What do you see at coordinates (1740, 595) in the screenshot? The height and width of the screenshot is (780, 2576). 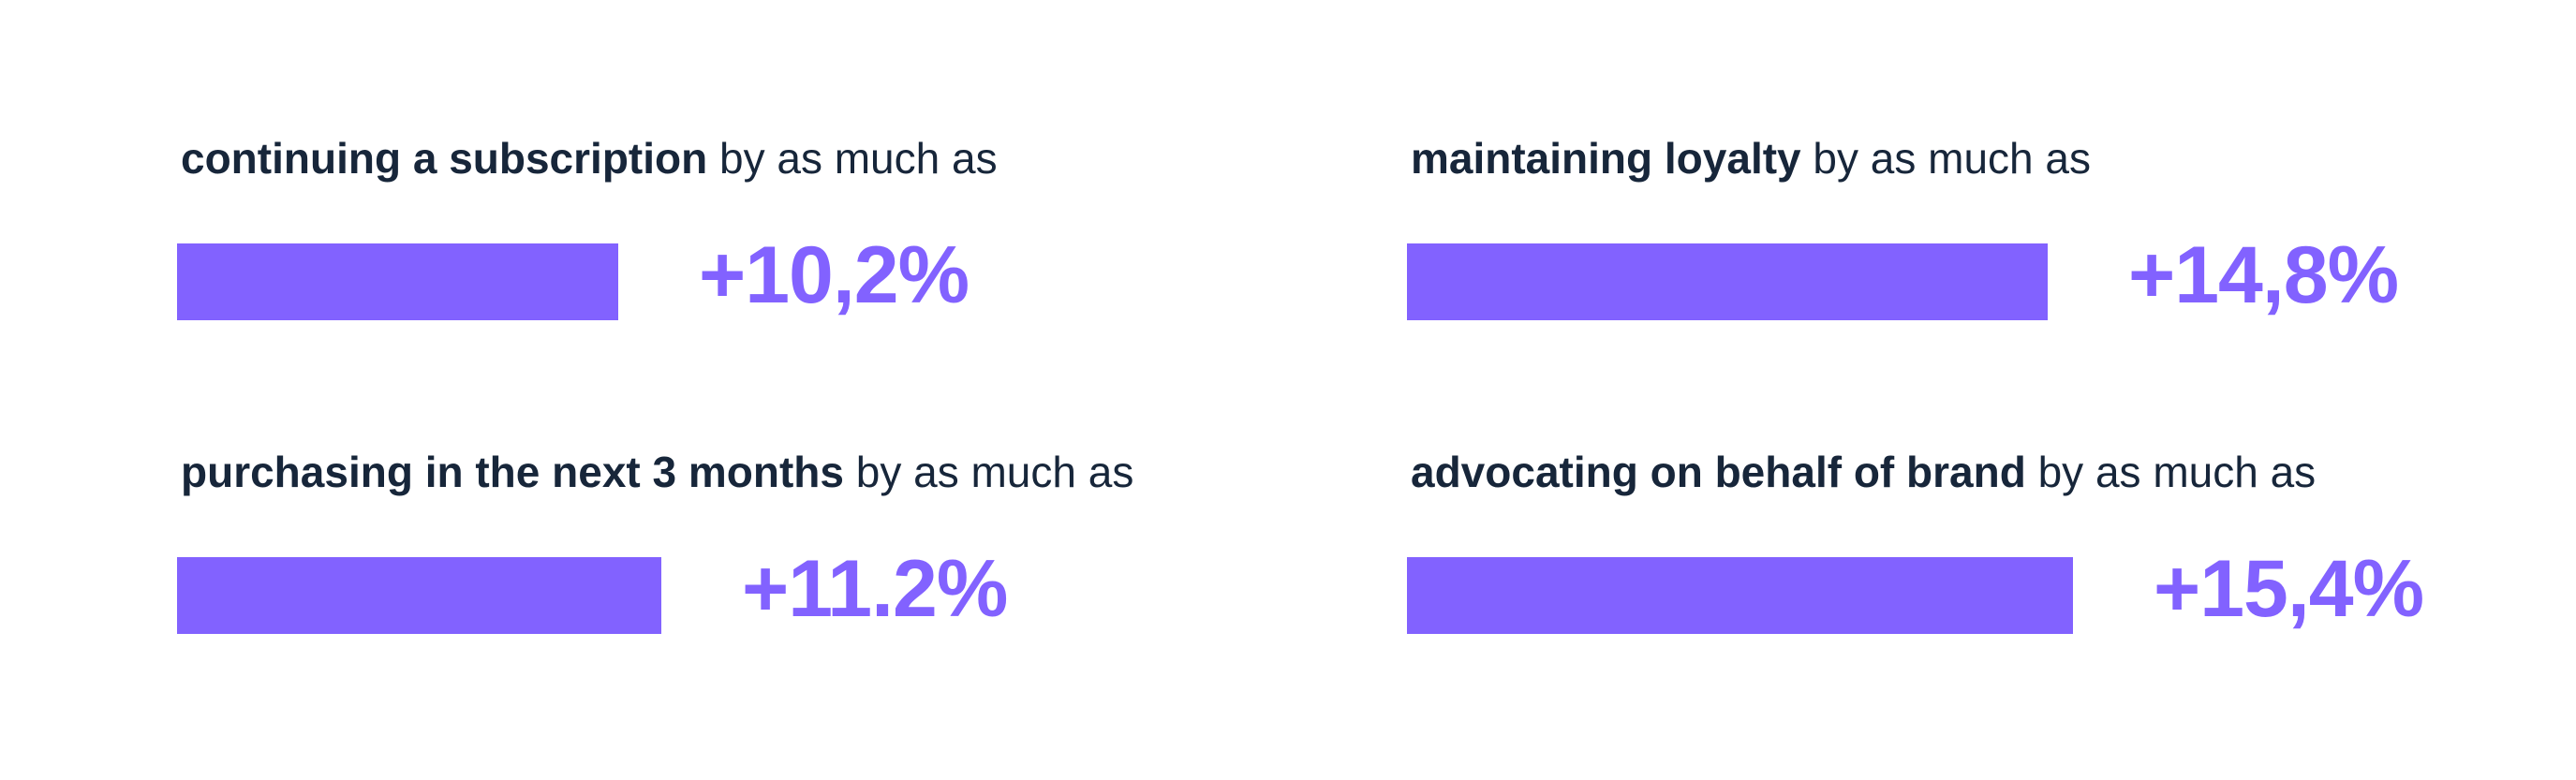 I see `bar-advocating-brand` at bounding box center [1740, 595].